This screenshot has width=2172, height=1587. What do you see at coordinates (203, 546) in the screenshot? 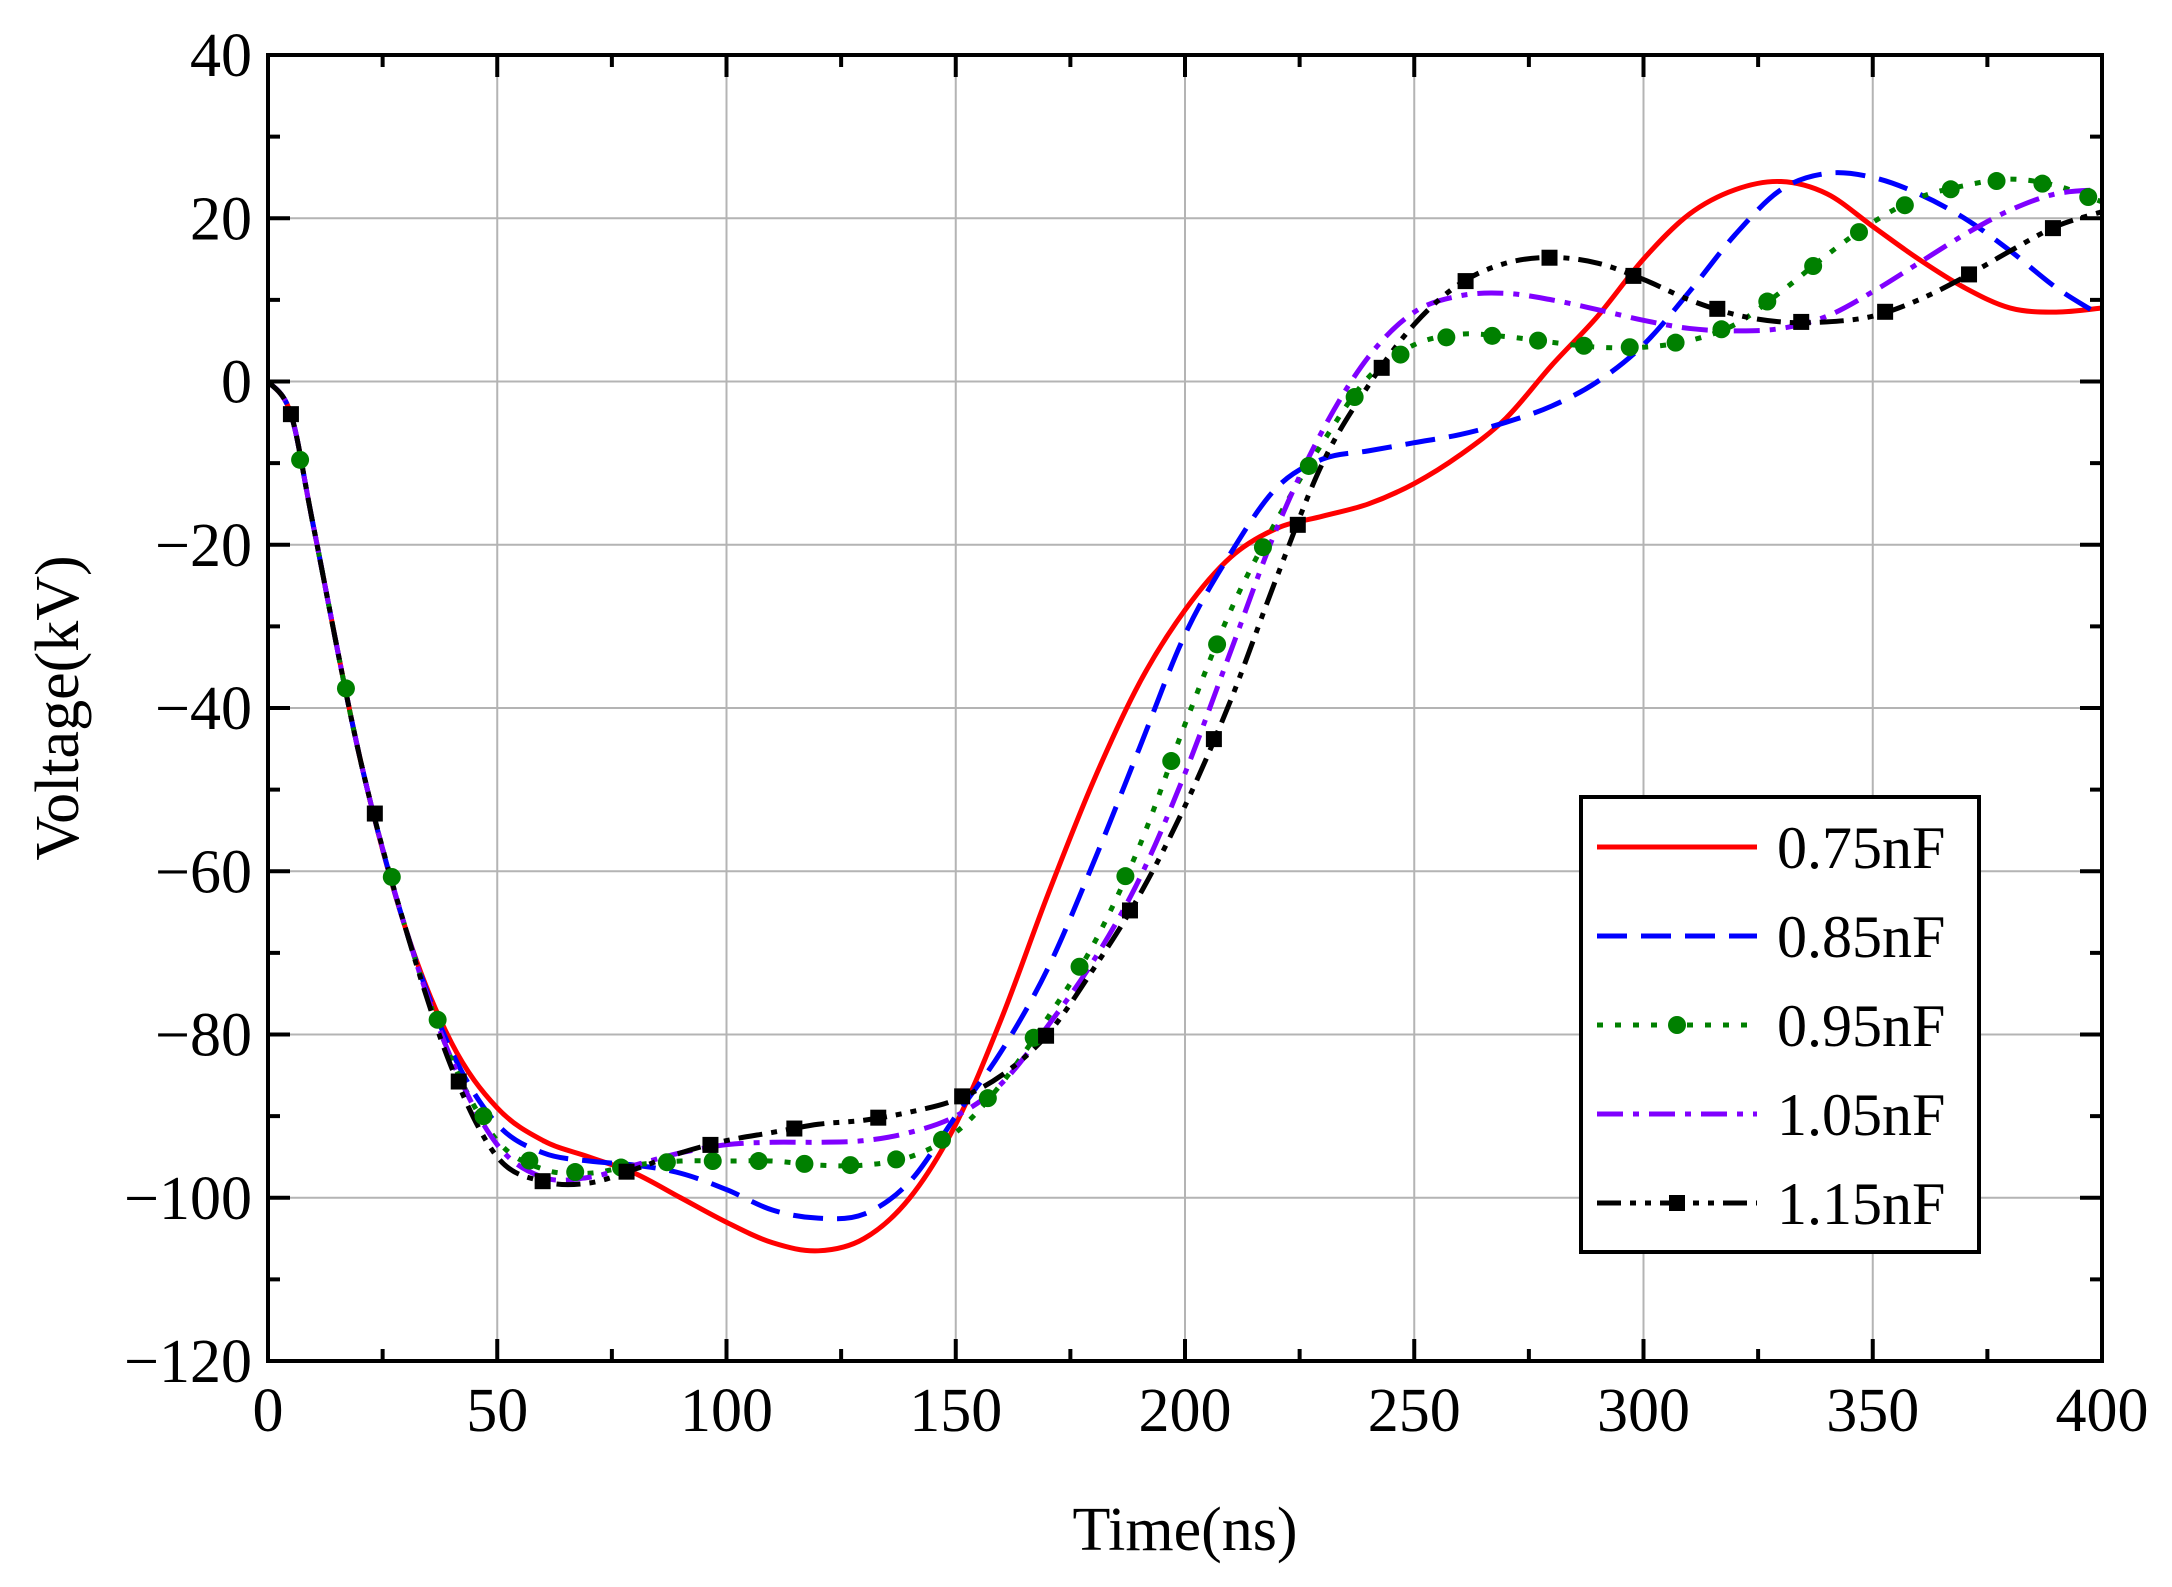
I see `y-tick-label: −20` at bounding box center [203, 546].